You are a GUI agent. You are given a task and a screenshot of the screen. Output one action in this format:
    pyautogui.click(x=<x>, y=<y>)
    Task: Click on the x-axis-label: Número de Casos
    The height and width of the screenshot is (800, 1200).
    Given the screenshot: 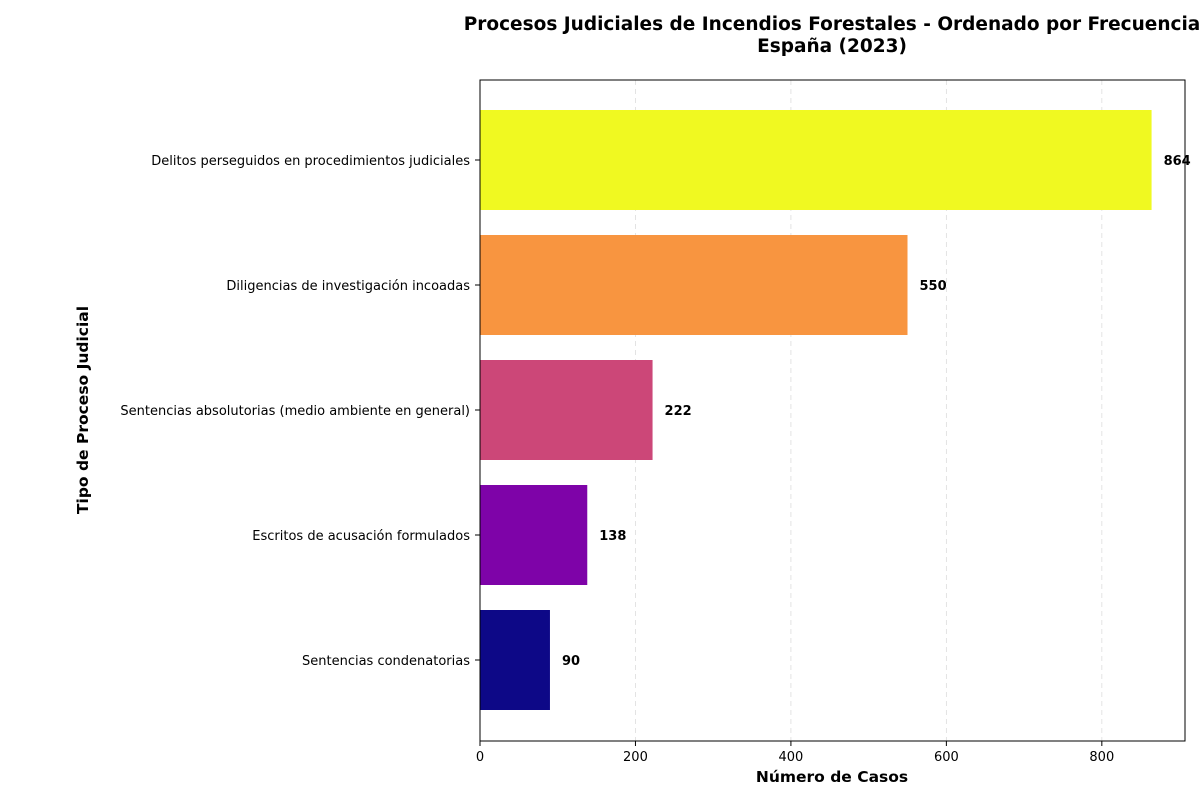 What is the action you would take?
    pyautogui.click(x=832, y=777)
    